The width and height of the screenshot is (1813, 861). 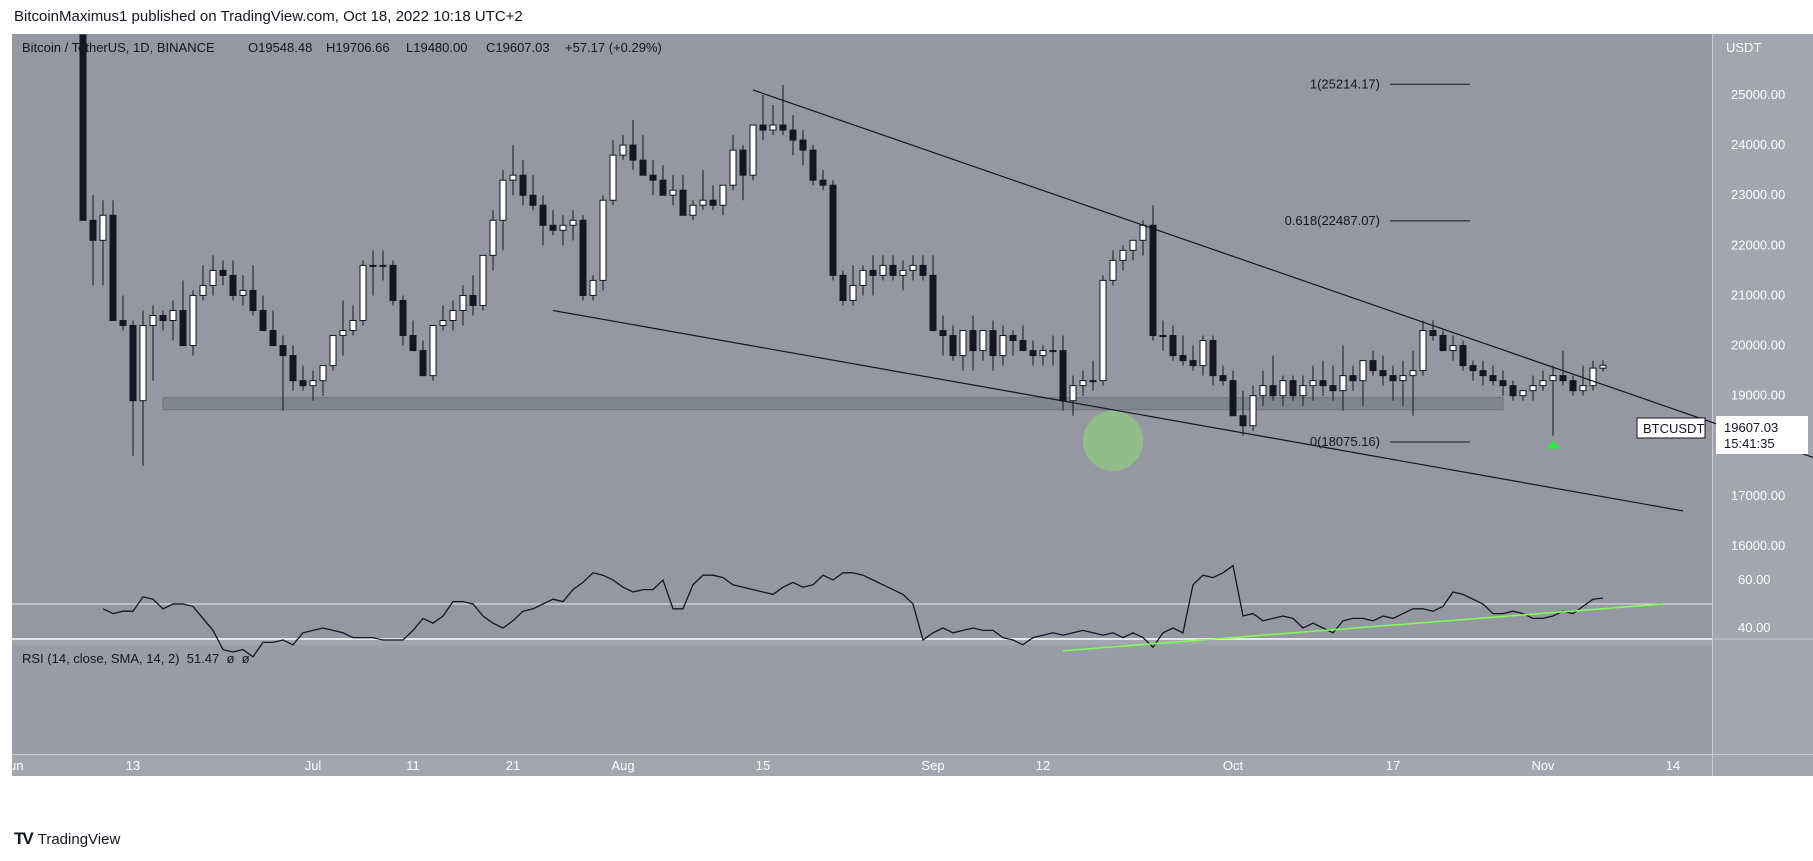 I want to click on time-tick-label: 15, so click(x=763, y=765).